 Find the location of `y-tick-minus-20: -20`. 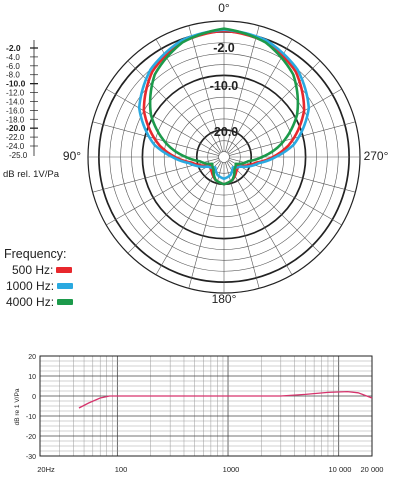

y-tick-minus-20: -20 is located at coordinates (31, 437).